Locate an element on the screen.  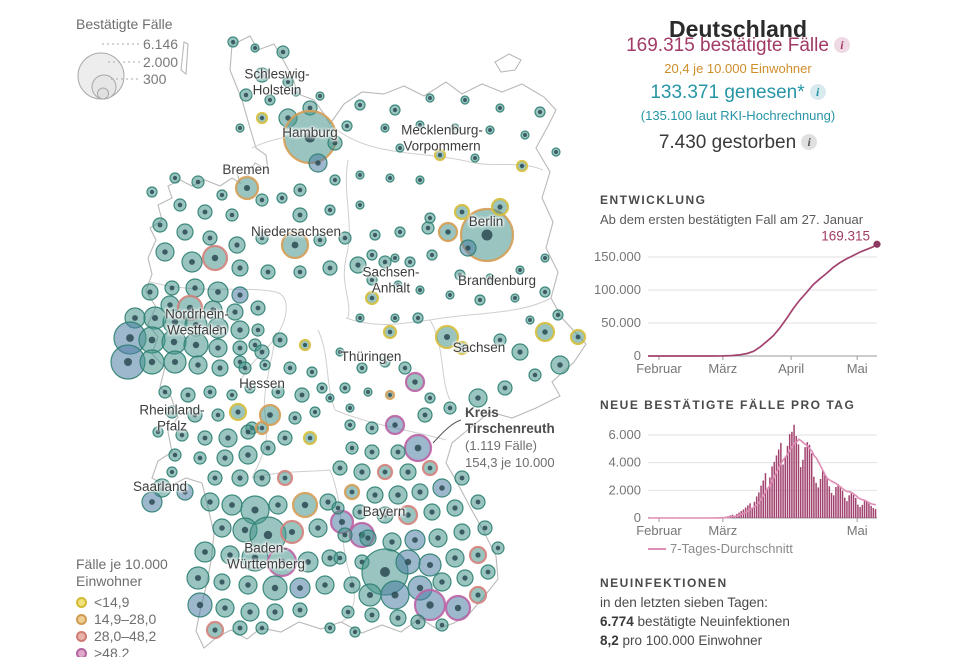
svg-text: Mai is located at coordinates (857, 368).